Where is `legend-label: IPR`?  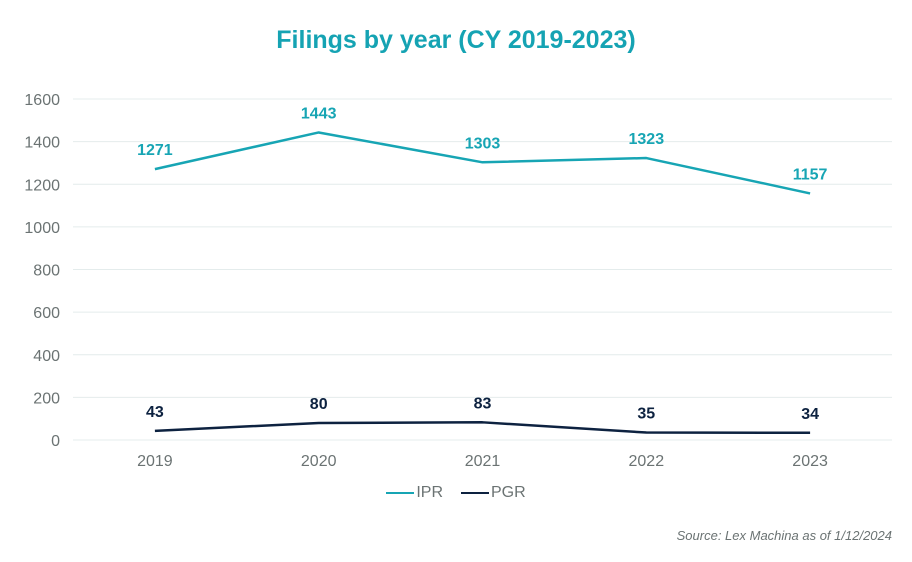 legend-label: IPR is located at coordinates (429, 492).